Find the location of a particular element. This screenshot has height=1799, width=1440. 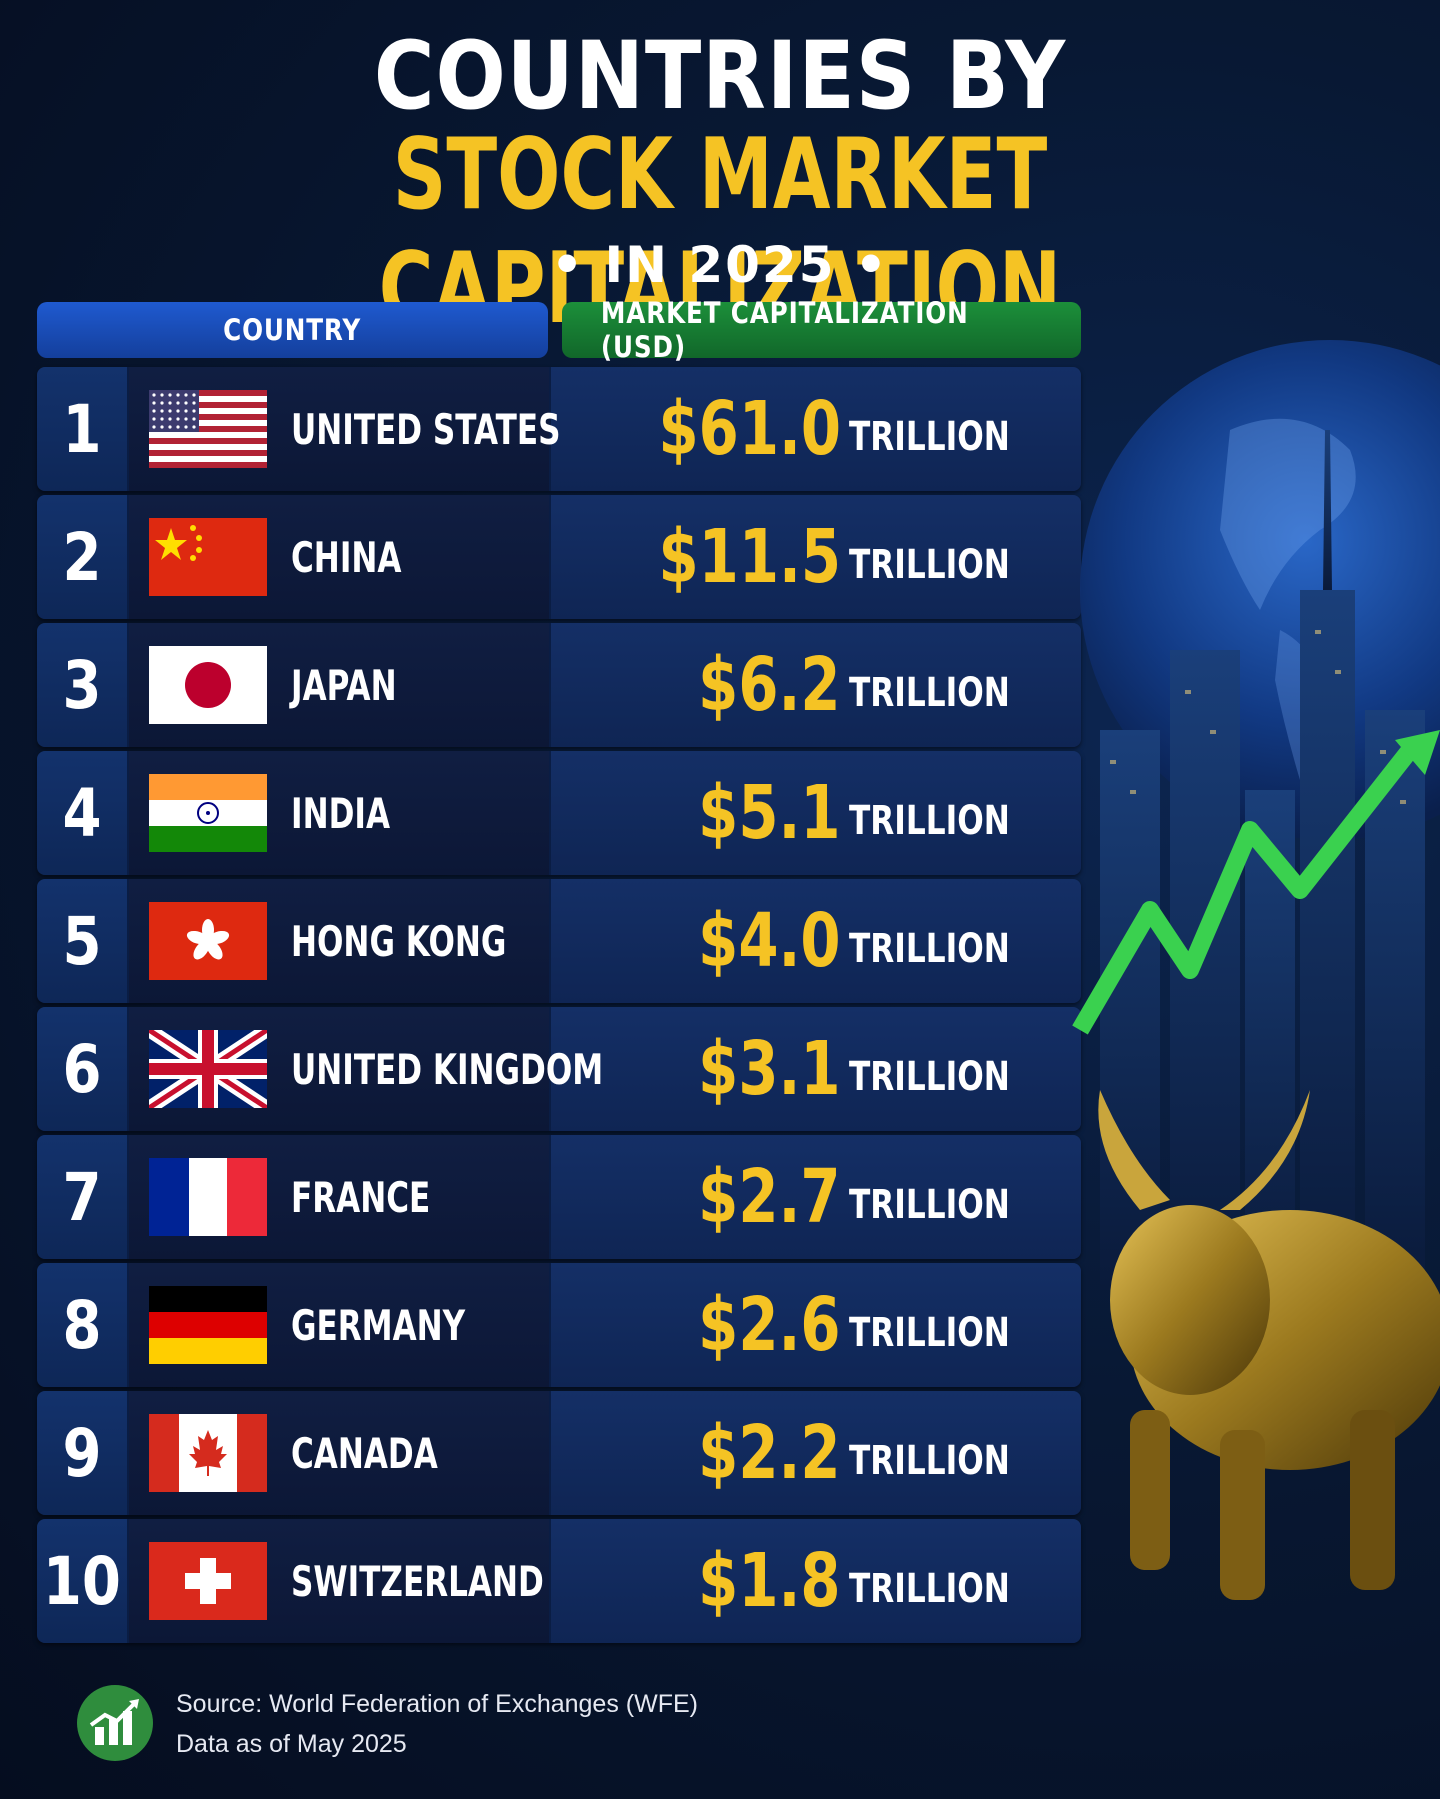

country-cell: UNITED STATES is located at coordinates (344, 429).